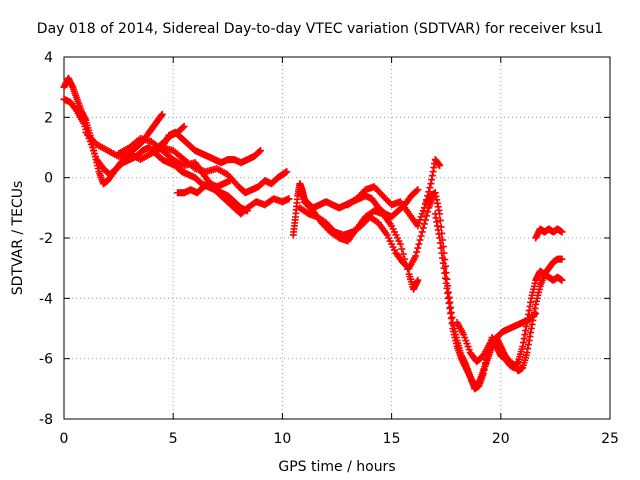 This screenshot has height=480, width=640. Describe the element at coordinates (282, 439) in the screenshot. I see `x-tick-label: 10` at that location.